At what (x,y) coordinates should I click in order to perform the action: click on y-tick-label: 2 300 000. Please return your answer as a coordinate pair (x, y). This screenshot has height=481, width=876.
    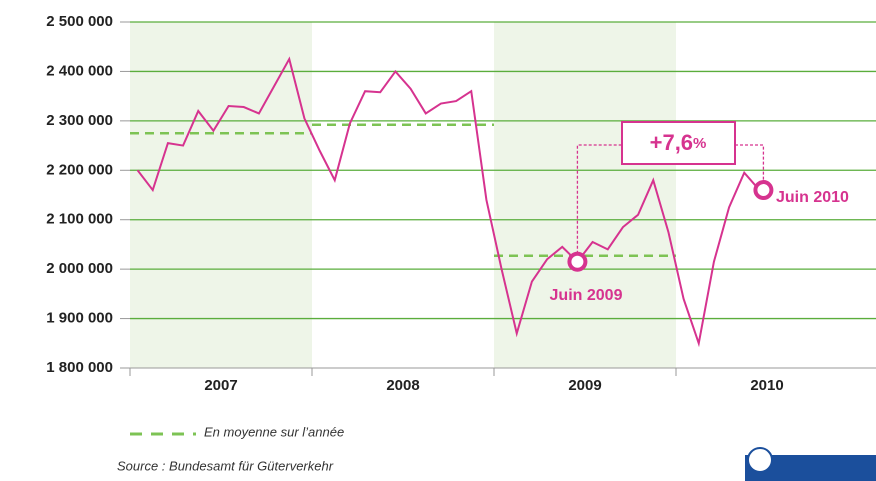
    Looking at the image, I should click on (79, 120).